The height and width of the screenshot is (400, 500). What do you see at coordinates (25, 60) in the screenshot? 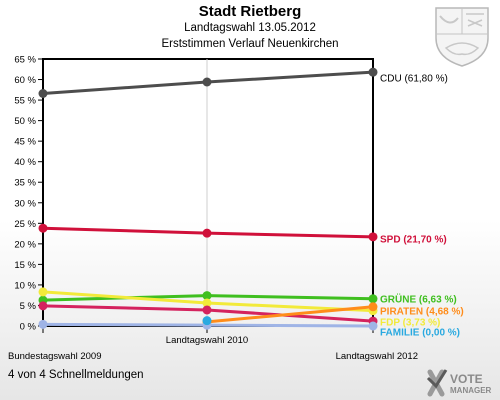
I see `y-tick-label: 65 %` at bounding box center [25, 60].